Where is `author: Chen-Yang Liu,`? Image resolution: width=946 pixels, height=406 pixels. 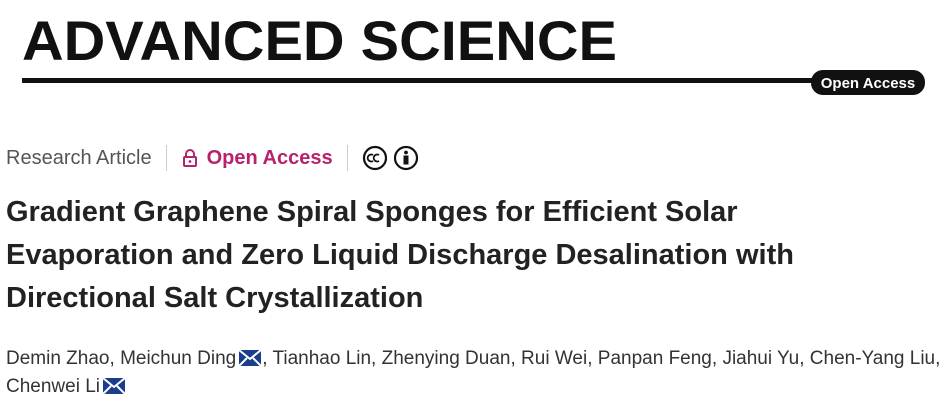
author: Chen-Yang Liu, is located at coordinates (875, 358).